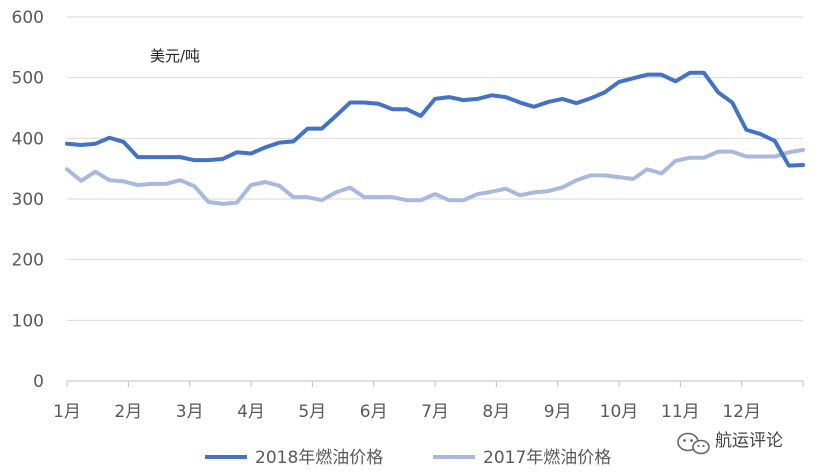  Describe the element at coordinates (496, 412) in the screenshot. I see `x-tick-label: 8月` at that location.